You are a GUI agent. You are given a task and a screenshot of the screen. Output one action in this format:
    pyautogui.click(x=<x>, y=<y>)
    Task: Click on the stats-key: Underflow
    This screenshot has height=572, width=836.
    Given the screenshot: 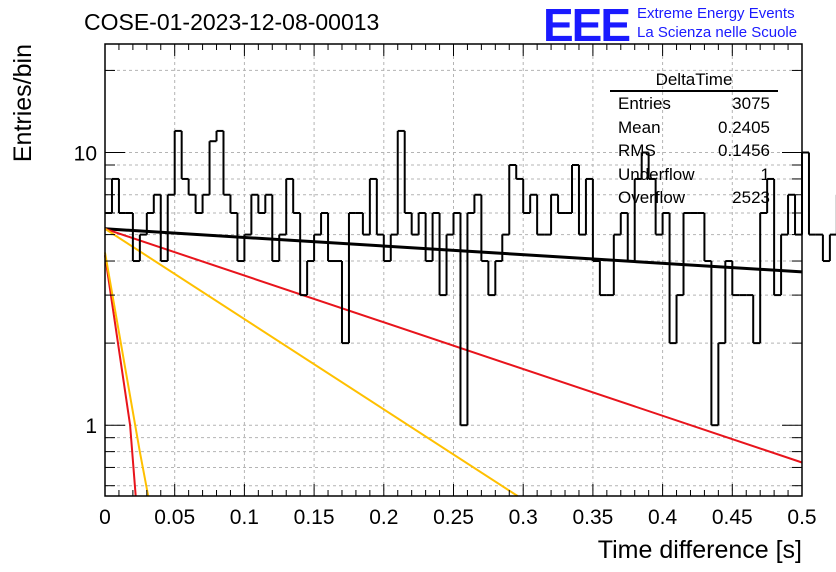 What is the action you would take?
    pyautogui.click(x=656, y=174)
    